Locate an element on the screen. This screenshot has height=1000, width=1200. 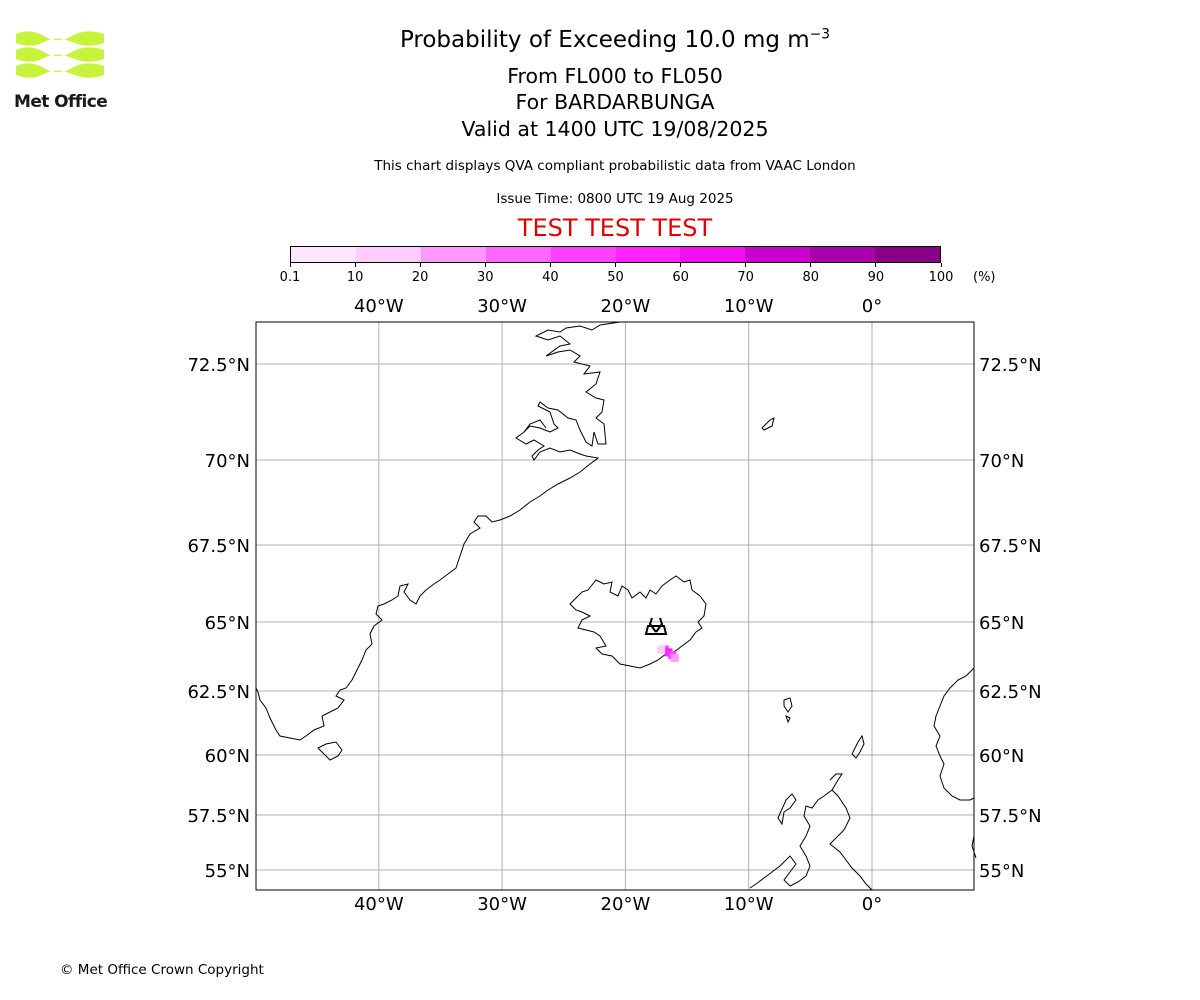
lon-label-bottom: 10°W is located at coordinates (749, 904).